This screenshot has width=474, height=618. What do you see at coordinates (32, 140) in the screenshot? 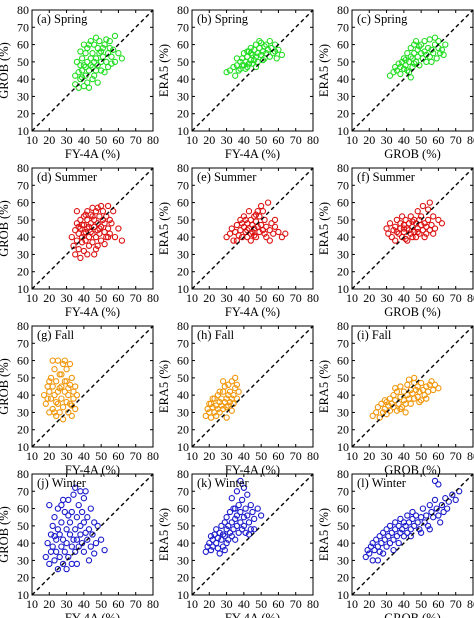
I see `x-tick-label: 10` at bounding box center [32, 140].